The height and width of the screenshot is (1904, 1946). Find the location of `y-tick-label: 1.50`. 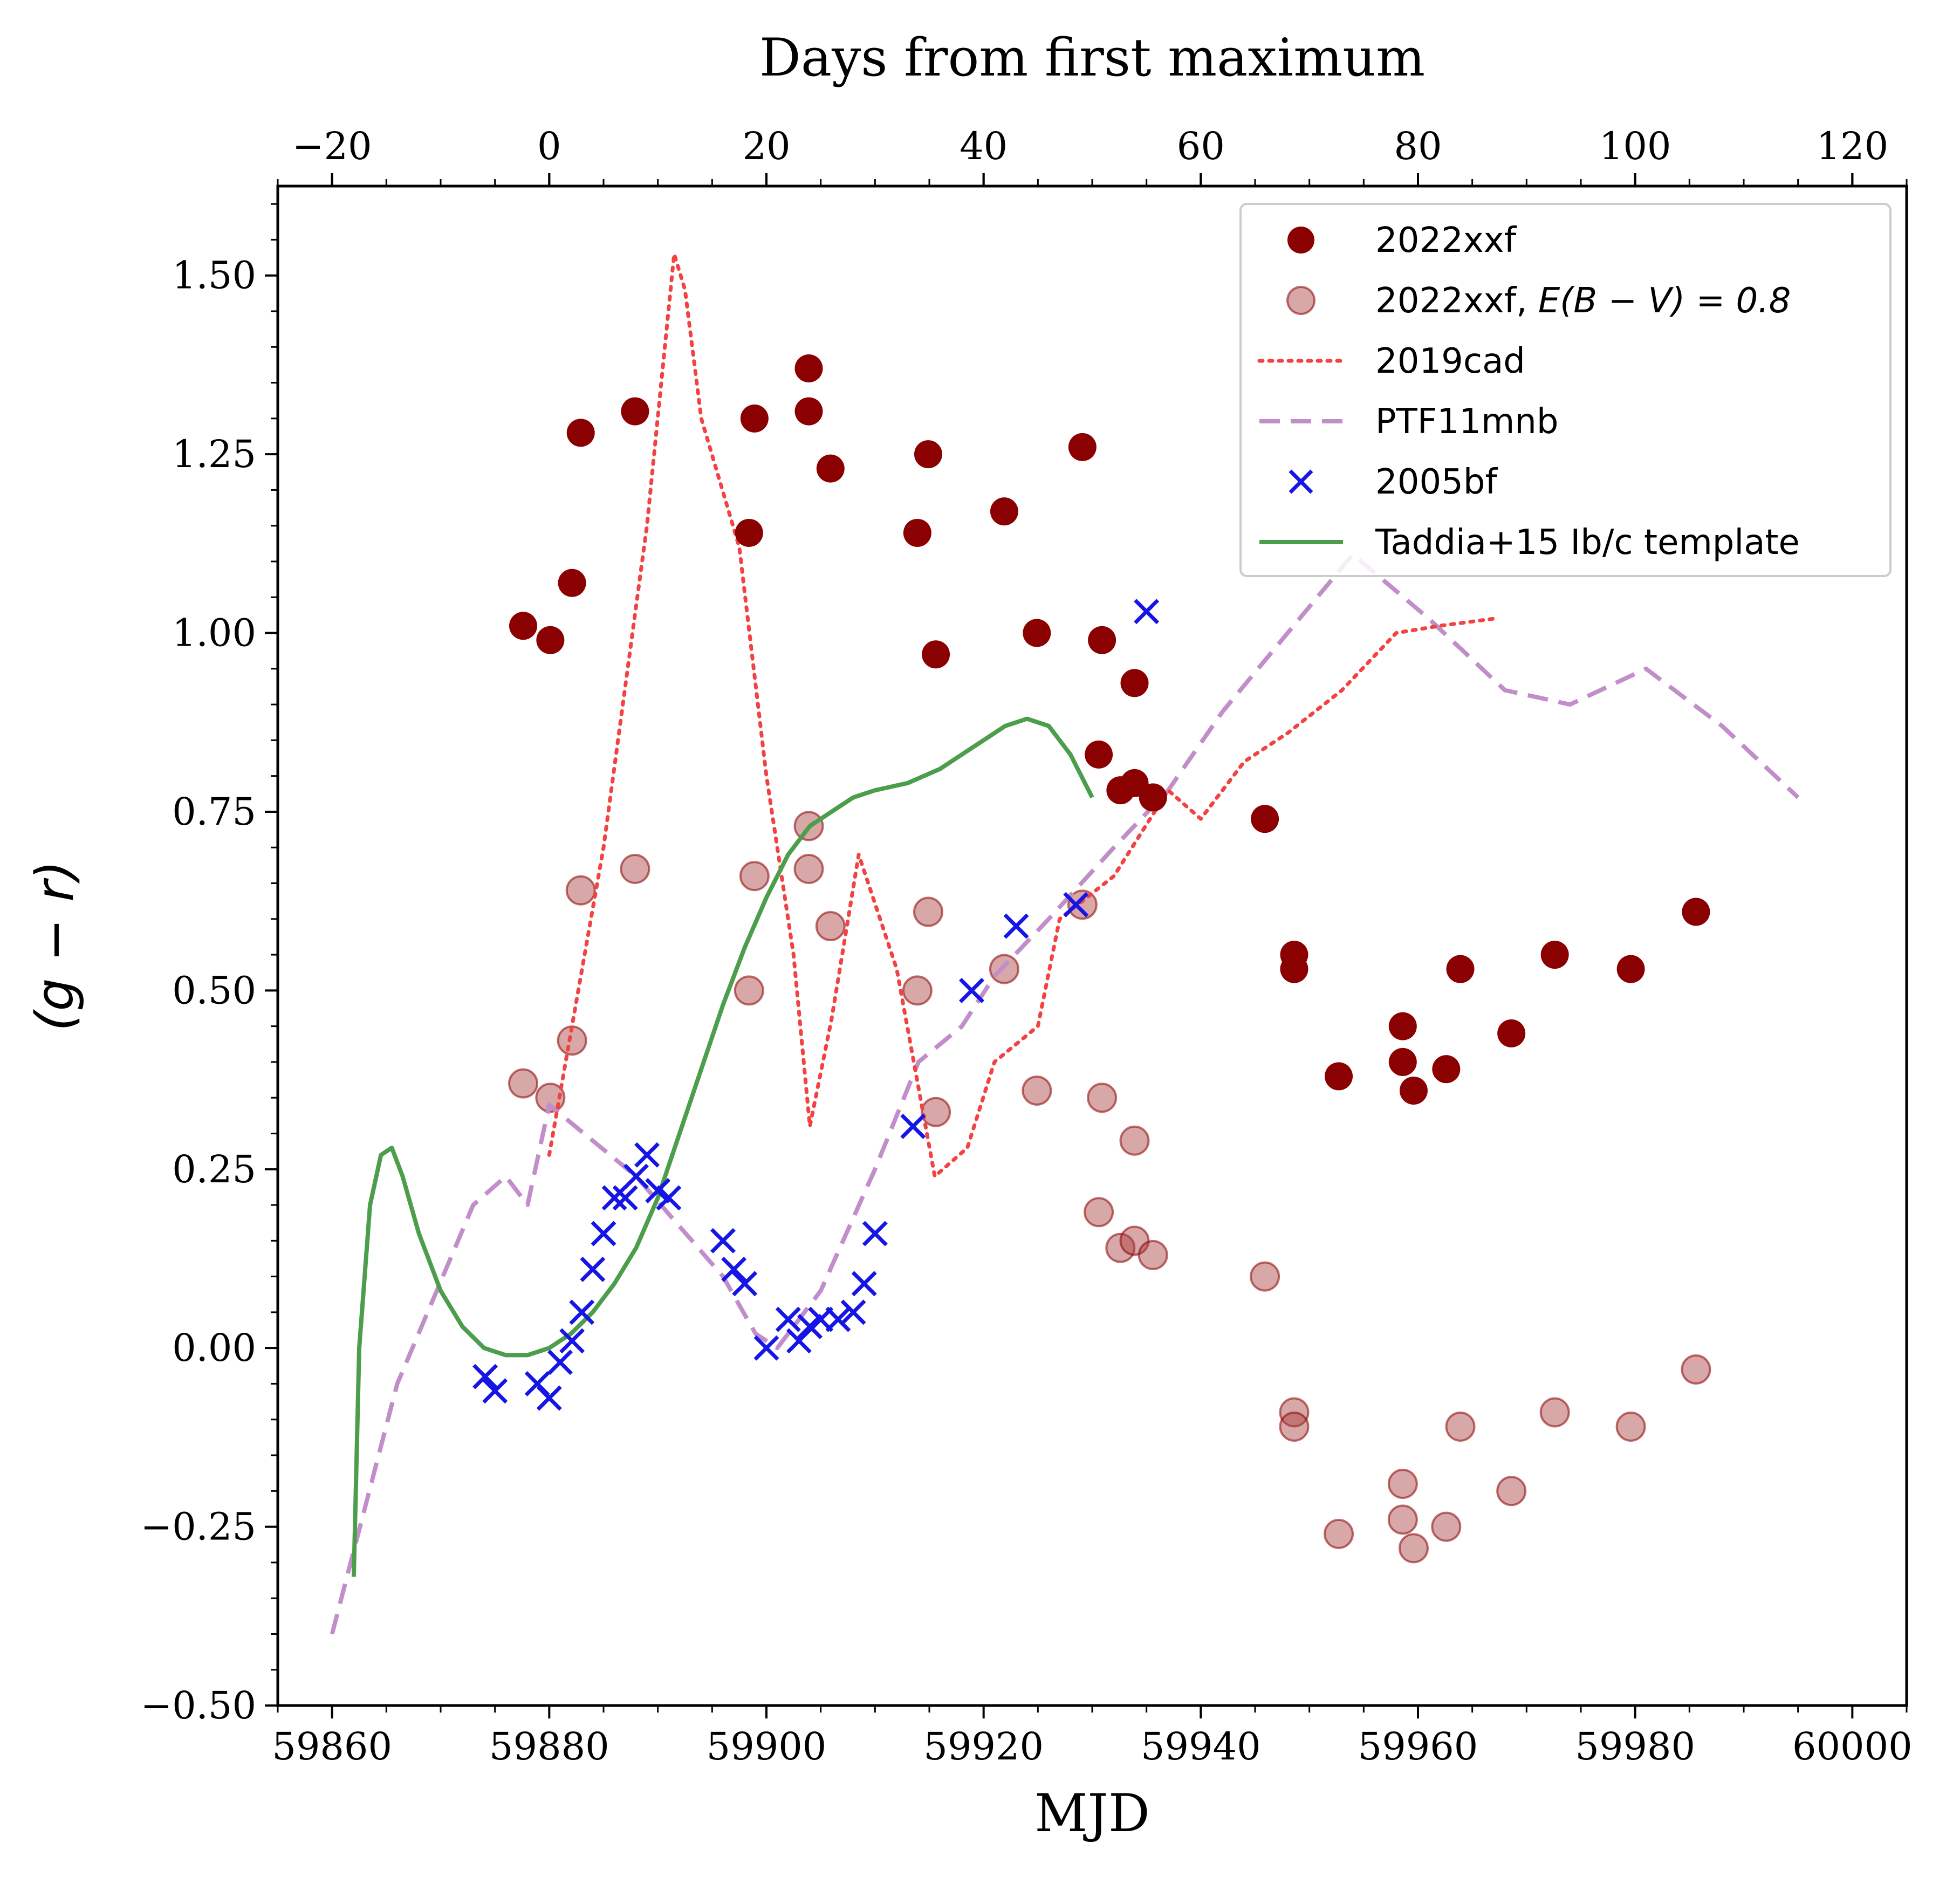

y-tick-label: 1.50 is located at coordinates (214, 276).